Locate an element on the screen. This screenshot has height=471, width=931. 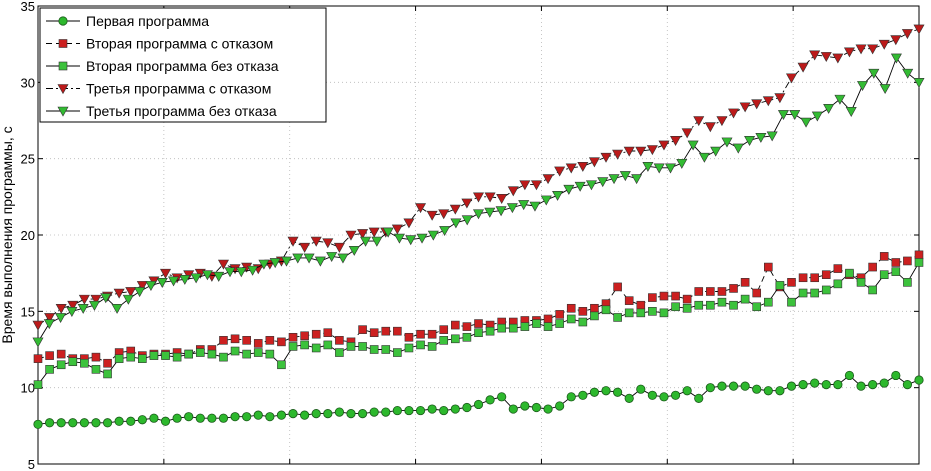
legend-marker is located at coordinates (63, 43).